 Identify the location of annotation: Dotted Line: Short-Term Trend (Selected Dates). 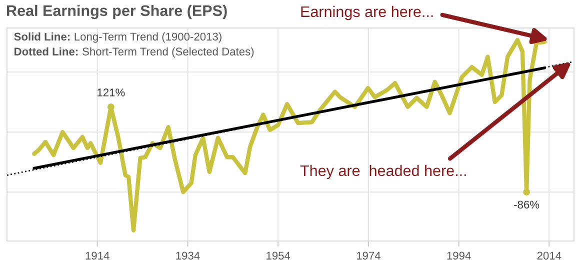
(134, 52).